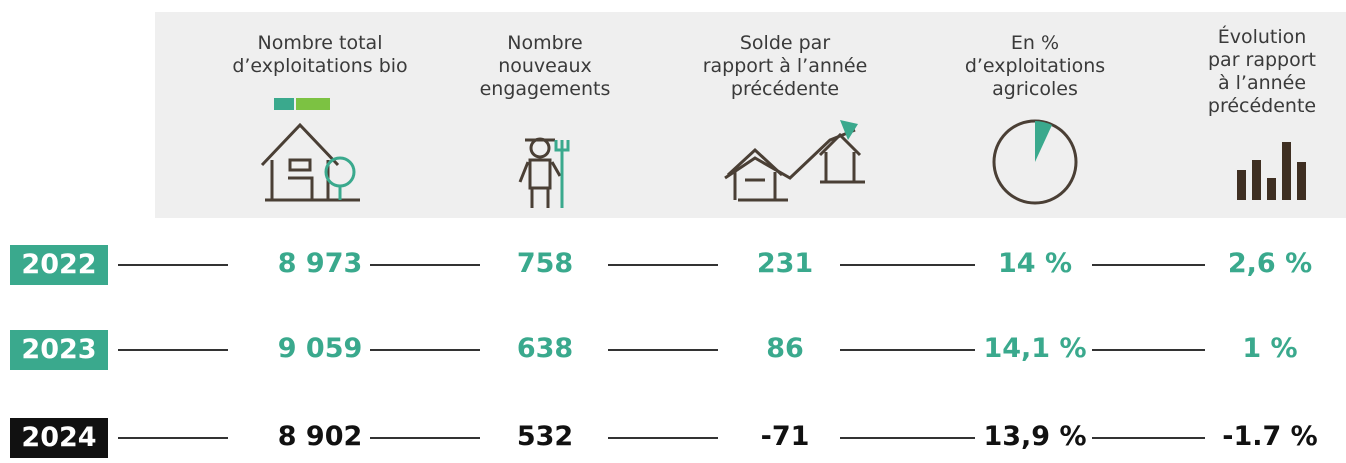 The height and width of the screenshot is (463, 1346). I want to click on header-line: Nombre total, so click(320, 43).